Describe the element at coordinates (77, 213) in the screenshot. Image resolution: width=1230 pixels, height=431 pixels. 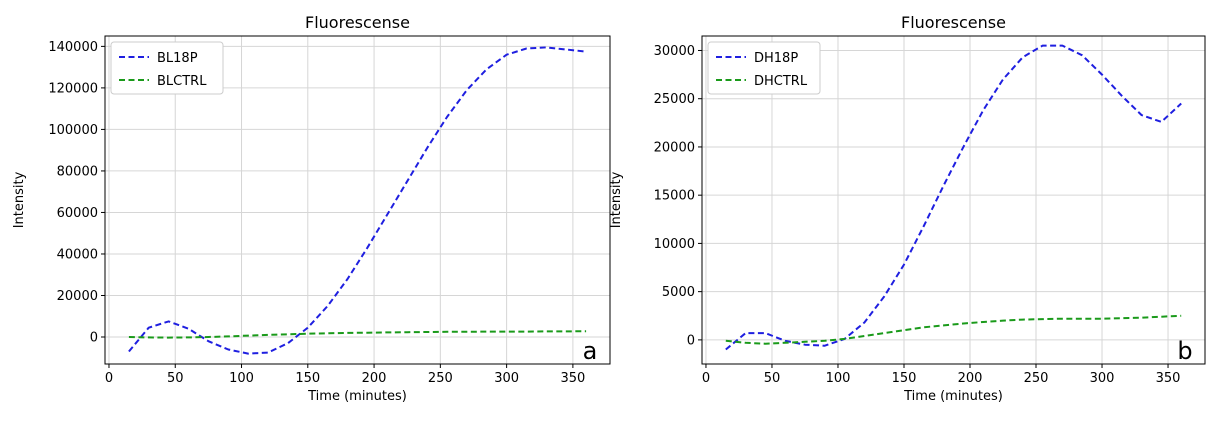
I see `y-tick-label: 60000` at that location.